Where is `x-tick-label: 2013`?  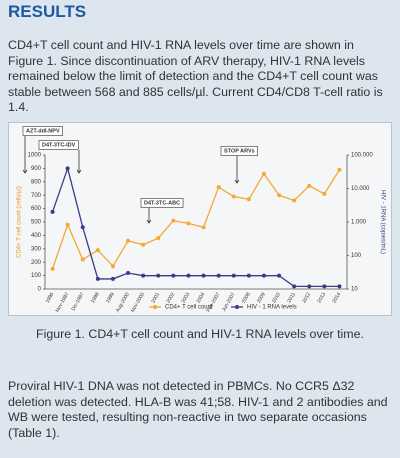
x-tick-label: 2013 is located at coordinates (321, 297).